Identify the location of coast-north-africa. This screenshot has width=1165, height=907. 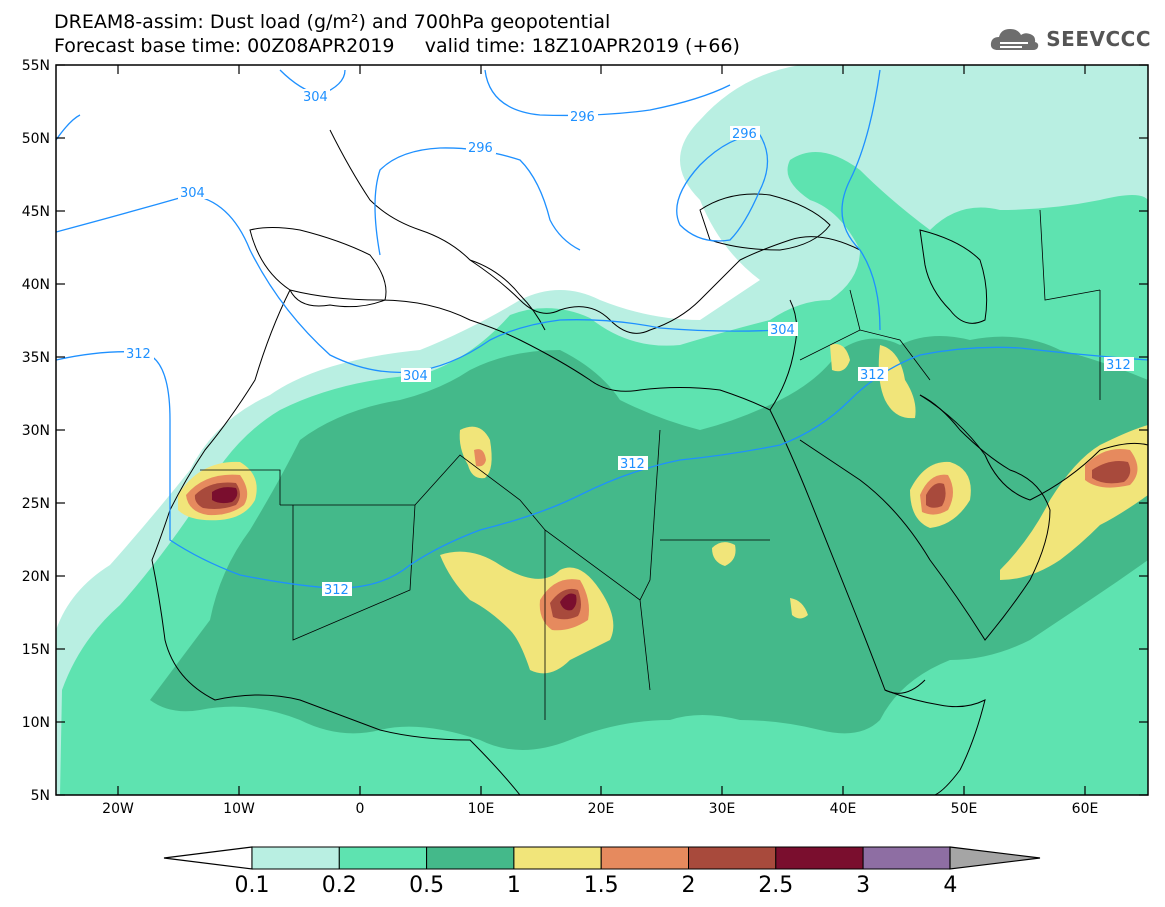
(530, 350).